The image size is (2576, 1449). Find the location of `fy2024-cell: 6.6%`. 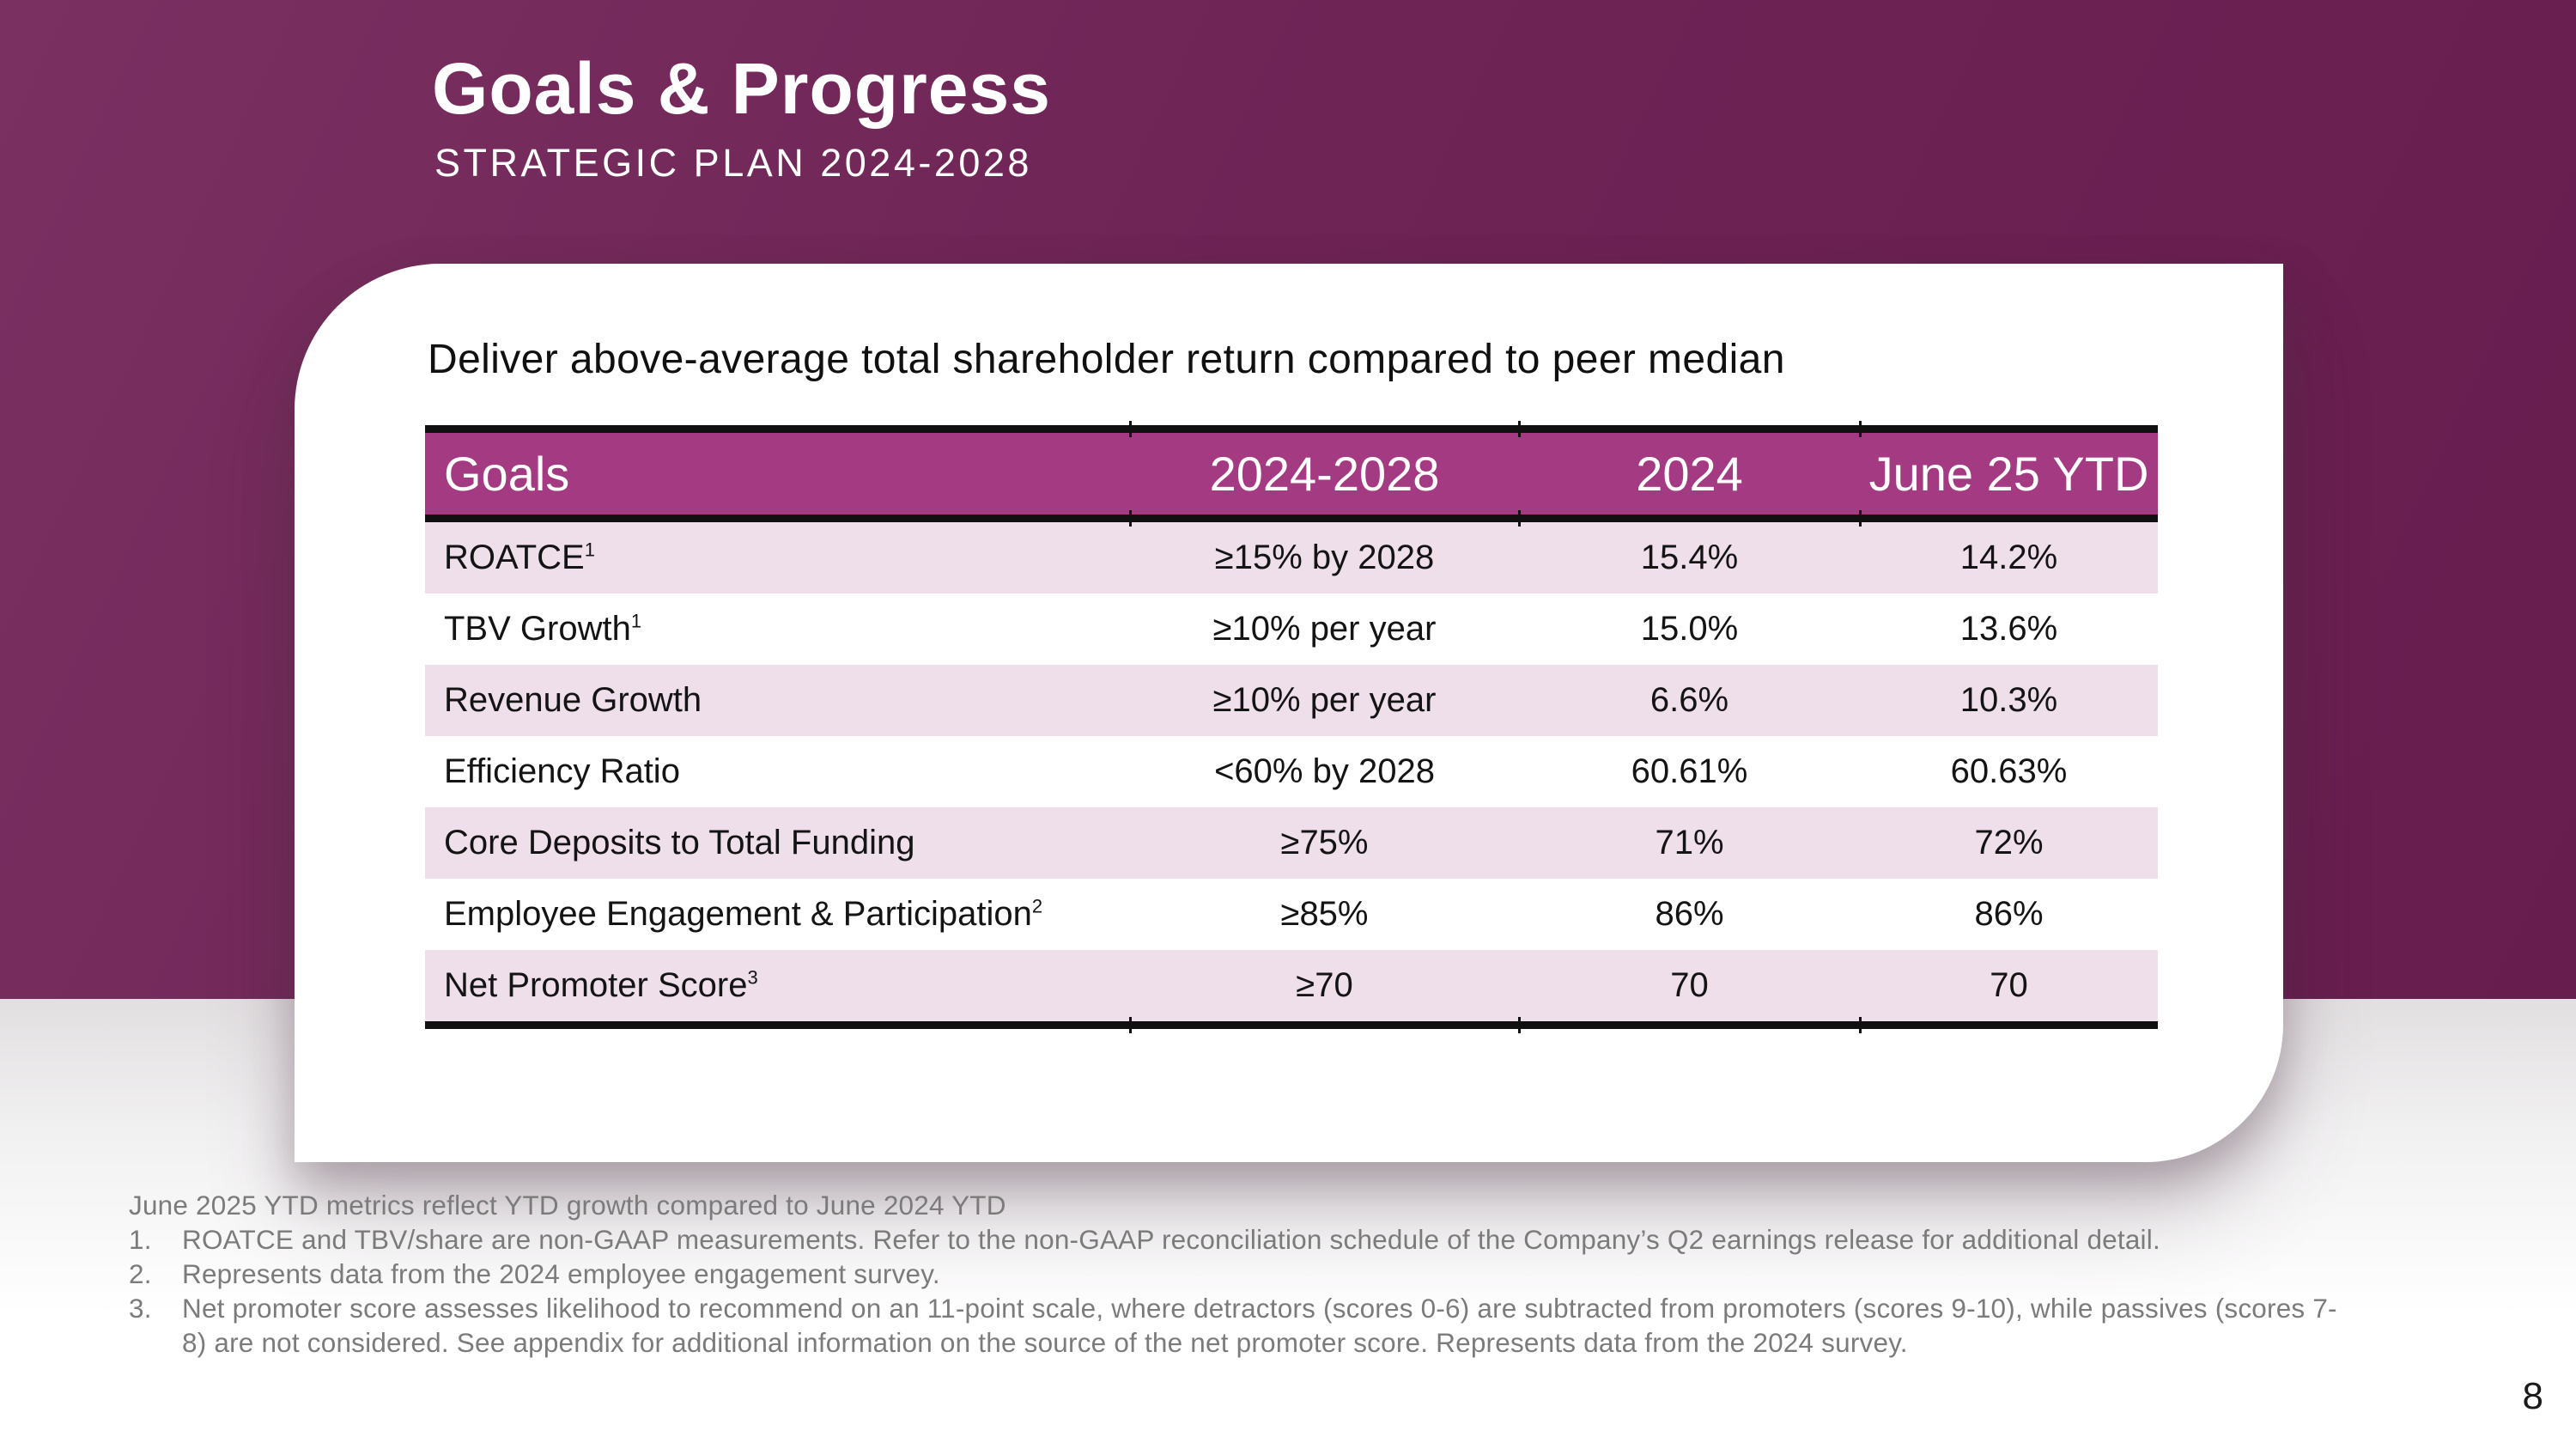

fy2024-cell: 6.6% is located at coordinates (1689, 700).